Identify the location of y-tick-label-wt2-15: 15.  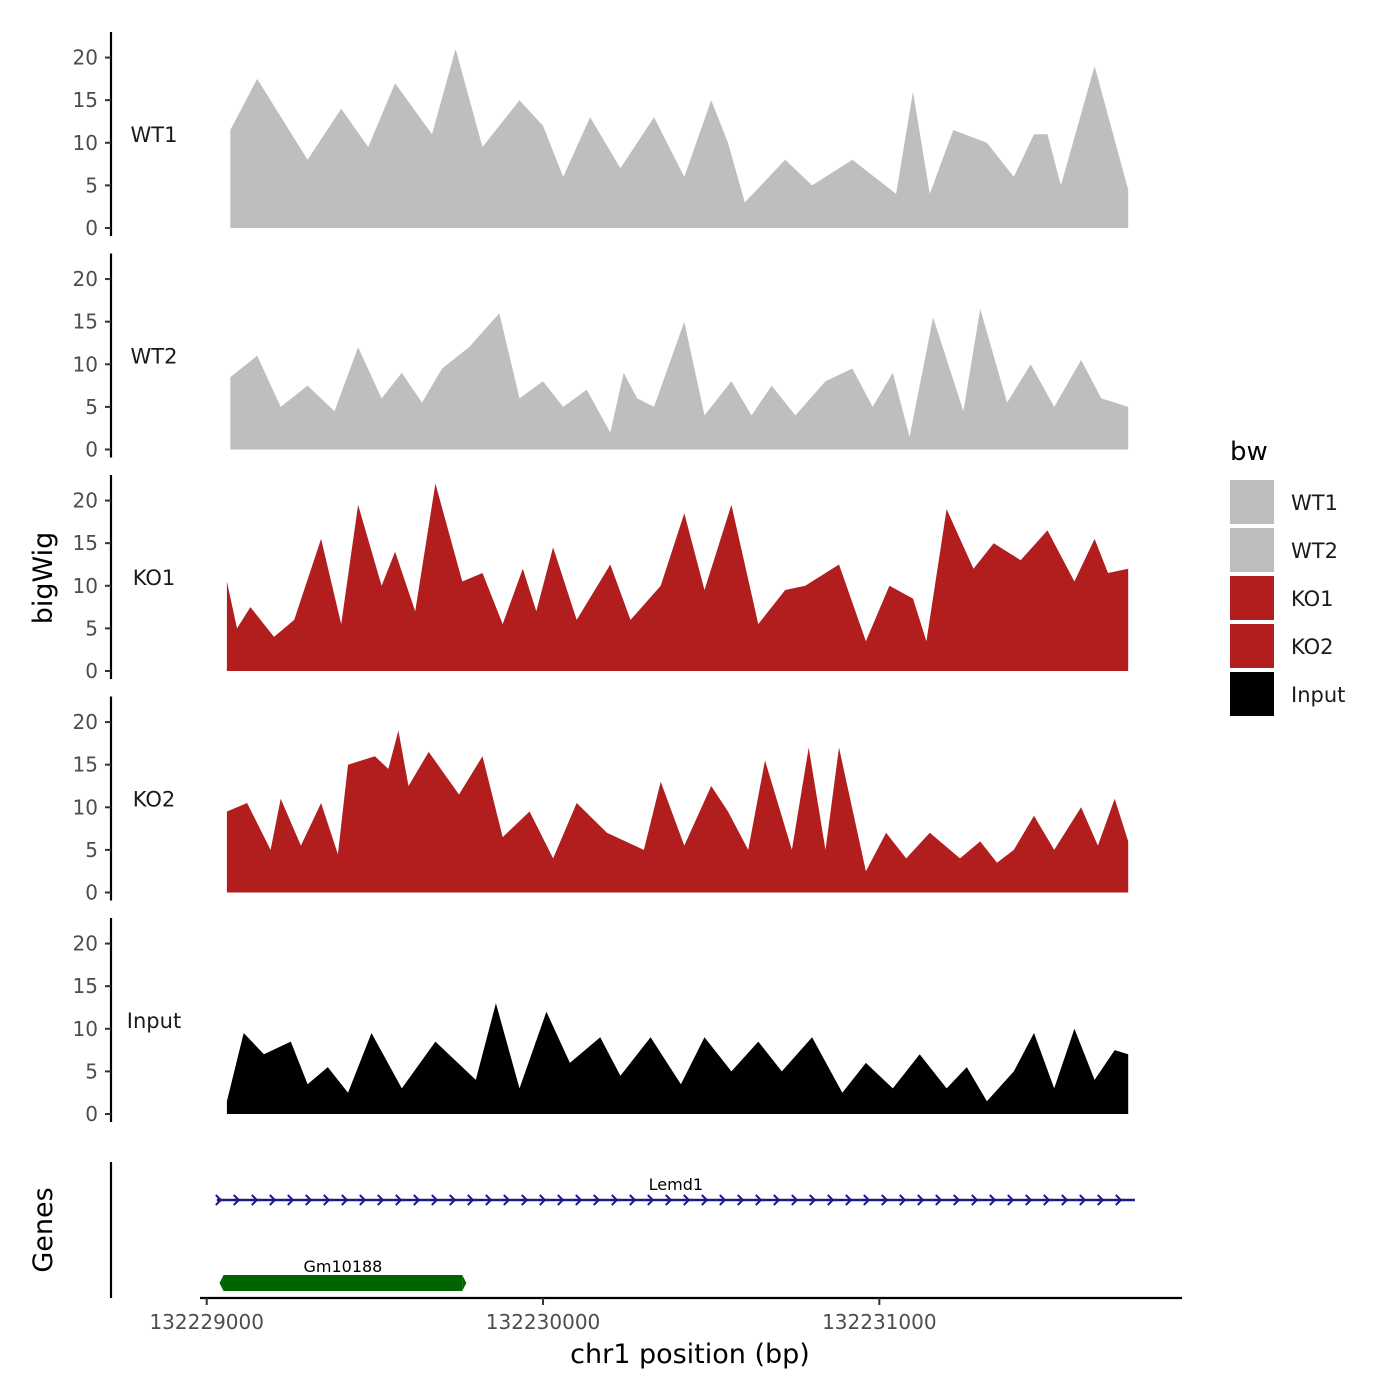
(85, 322).